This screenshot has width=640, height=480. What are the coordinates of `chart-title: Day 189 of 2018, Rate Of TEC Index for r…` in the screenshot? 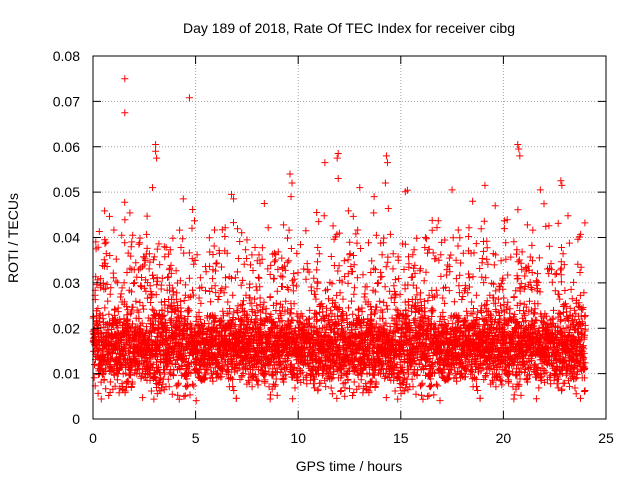 It's located at (349, 28).